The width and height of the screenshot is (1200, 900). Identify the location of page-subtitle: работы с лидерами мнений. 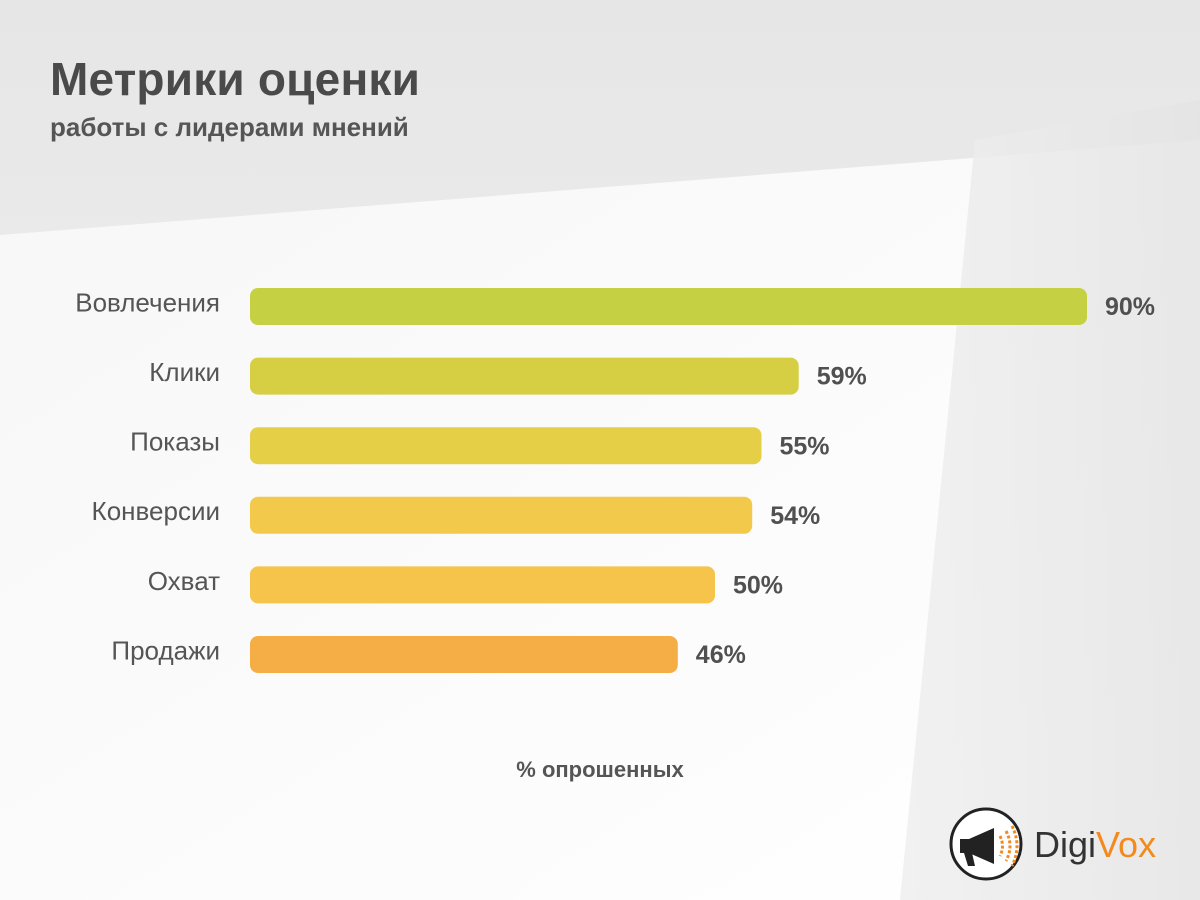
(229, 127).